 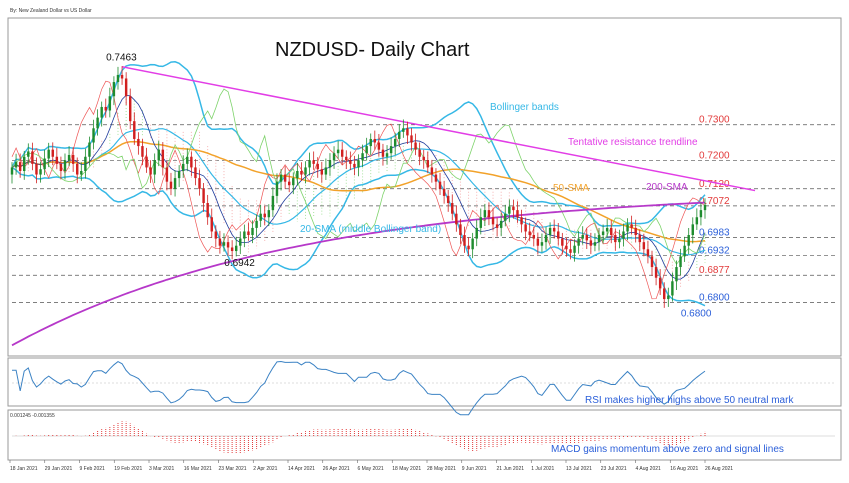 I want to click on peak-label: 0.6942, so click(x=239, y=263).